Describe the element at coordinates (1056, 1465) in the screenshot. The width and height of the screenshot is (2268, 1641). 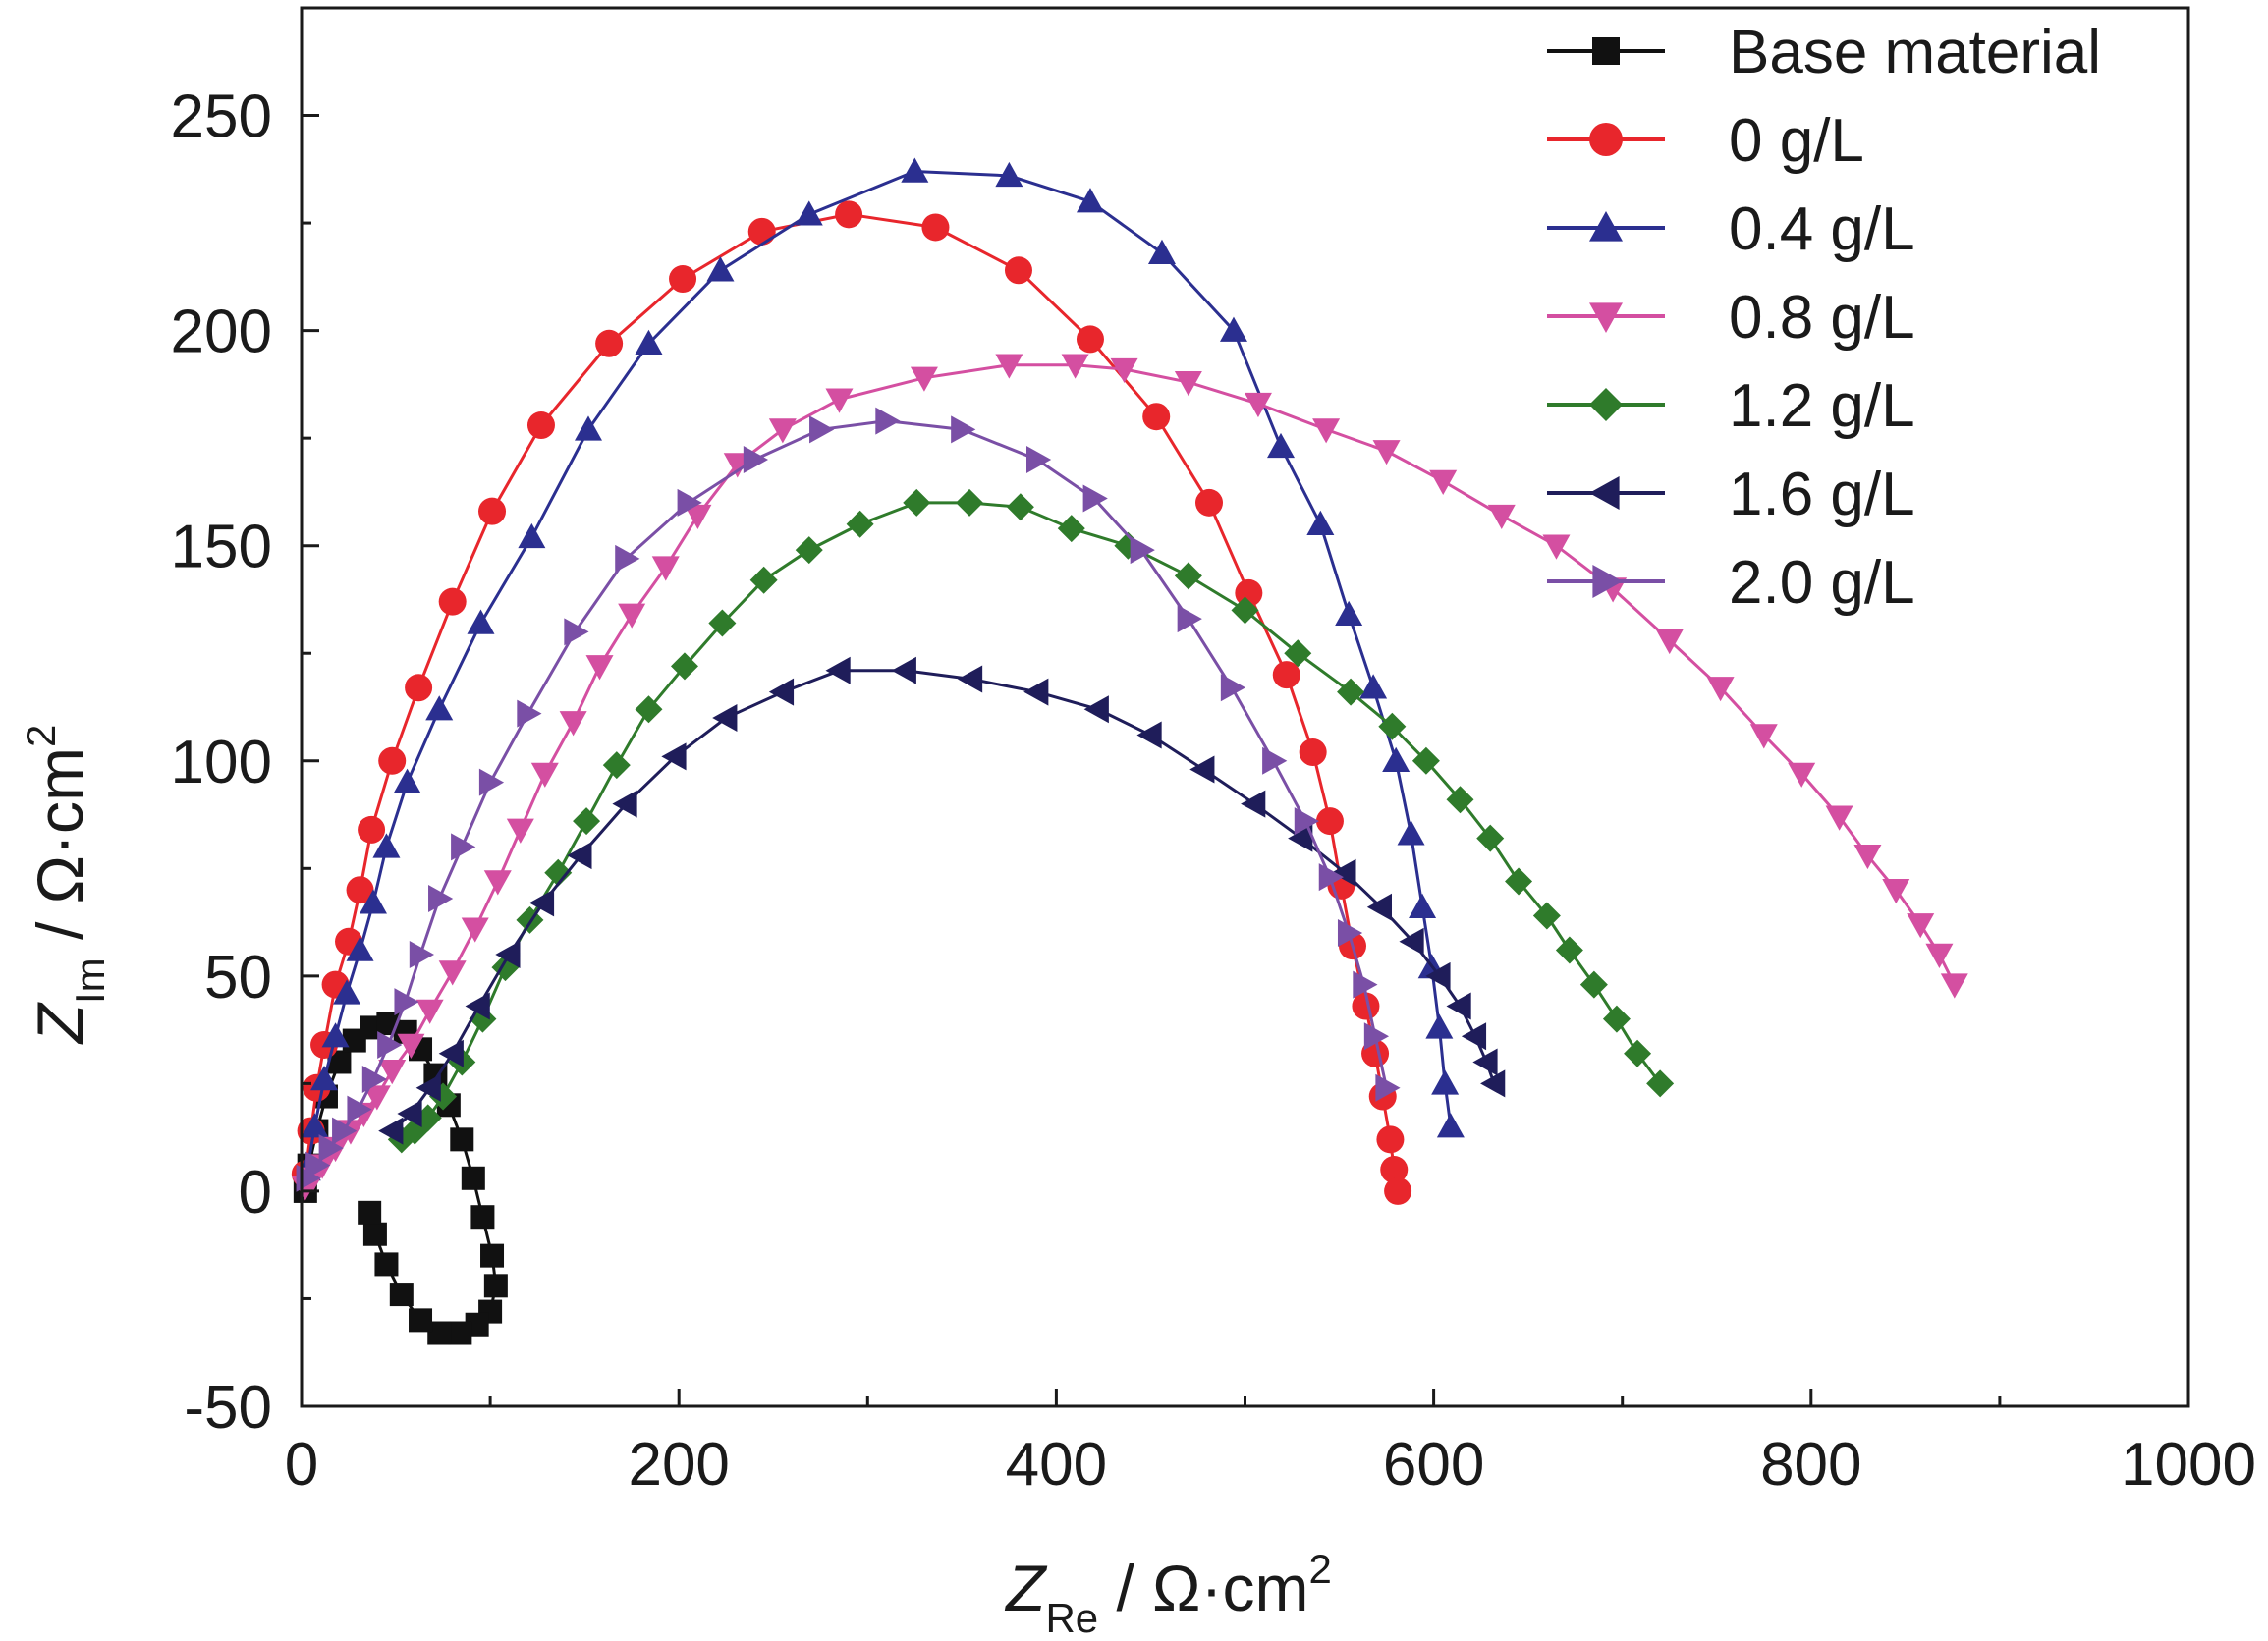
I see `x-tick-label: 400` at that location.